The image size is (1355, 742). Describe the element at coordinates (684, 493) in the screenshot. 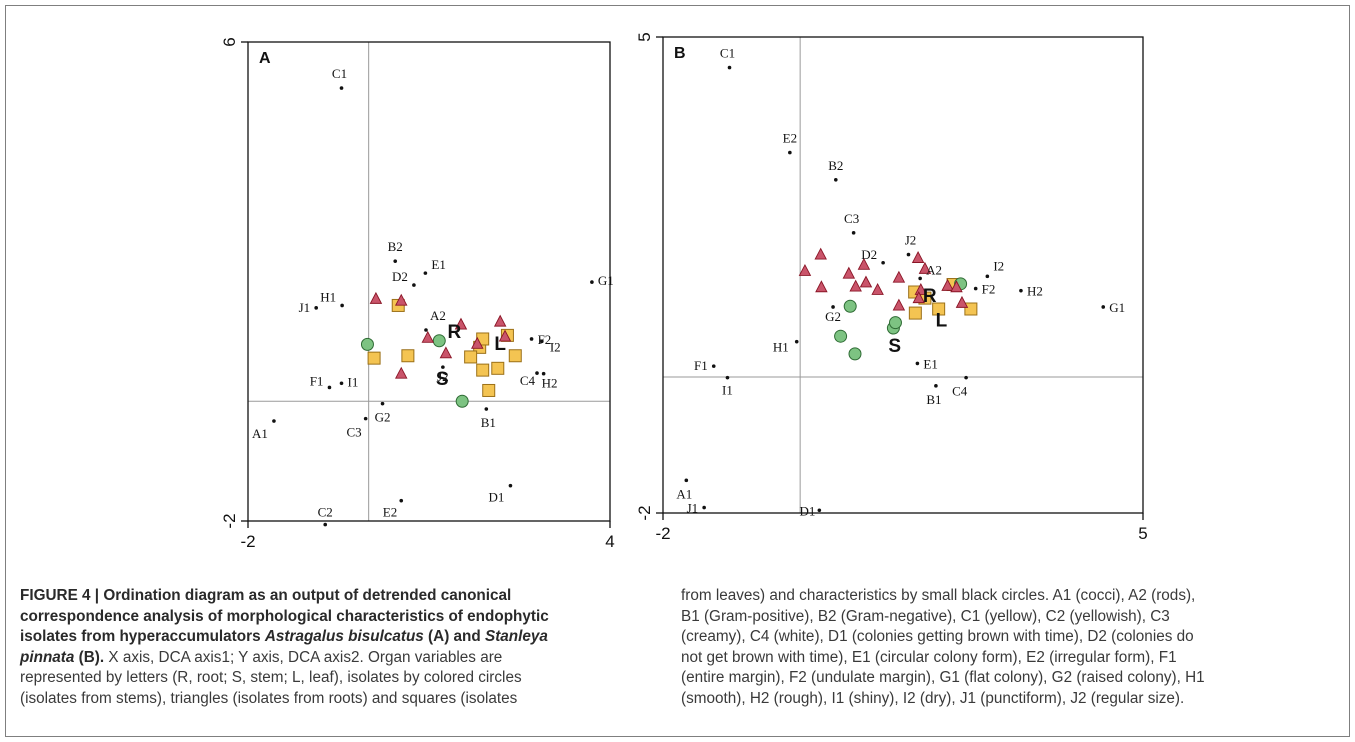

I see `characteristic-label: A1` at that location.